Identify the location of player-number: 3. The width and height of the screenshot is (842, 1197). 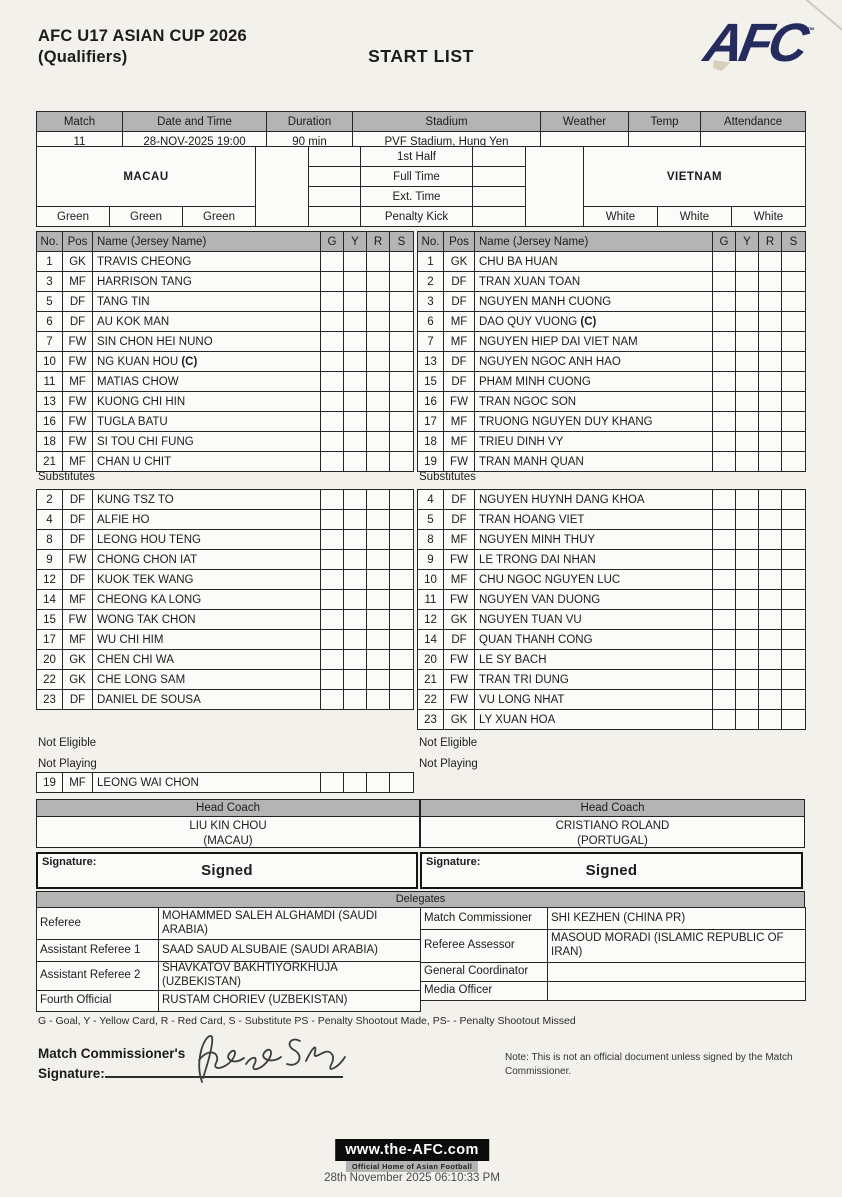
(49, 281).